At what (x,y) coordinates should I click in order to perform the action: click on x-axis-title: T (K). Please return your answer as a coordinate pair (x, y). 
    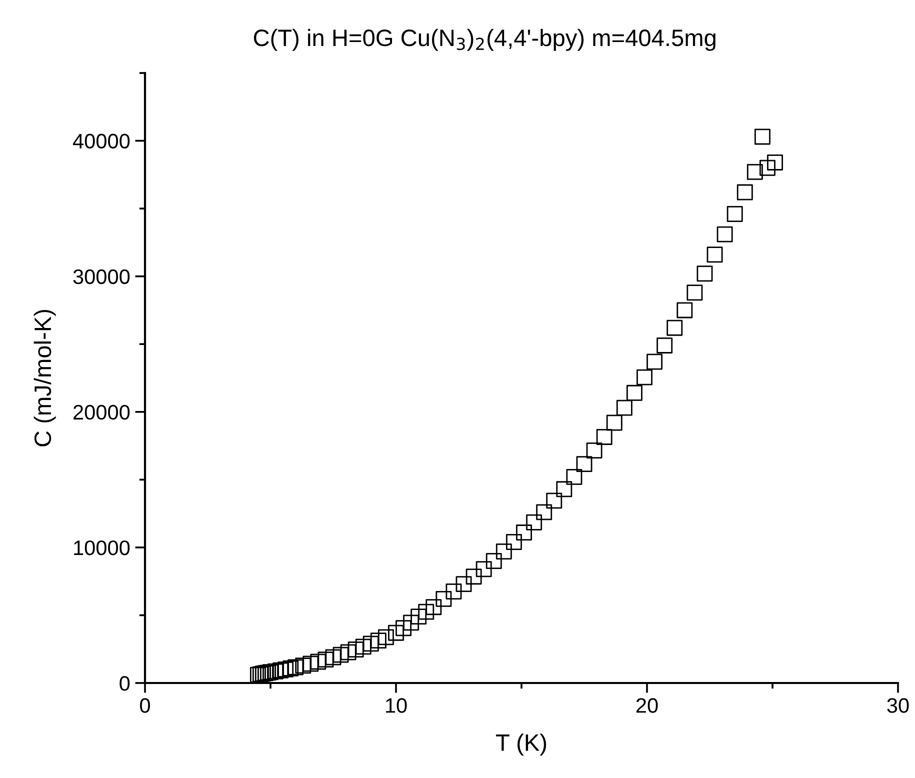
    Looking at the image, I should click on (521, 745).